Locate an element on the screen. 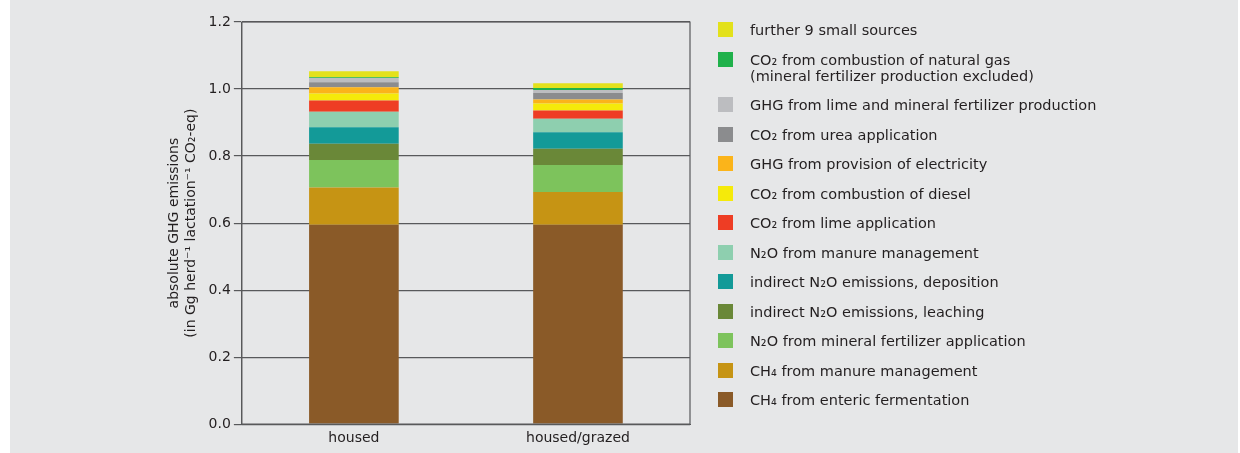 The width and height of the screenshot is (1240, 453). y-tick-label: 0.8 is located at coordinates (219, 154).